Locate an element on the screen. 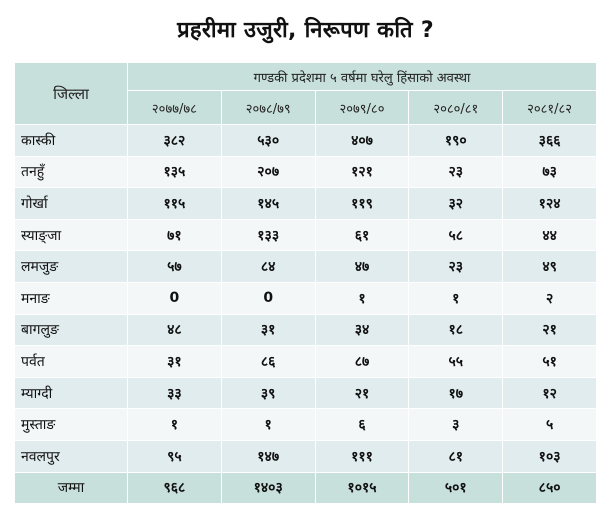 This screenshot has height=523, width=611. column-header: २०७९/८० is located at coordinates (362, 107).